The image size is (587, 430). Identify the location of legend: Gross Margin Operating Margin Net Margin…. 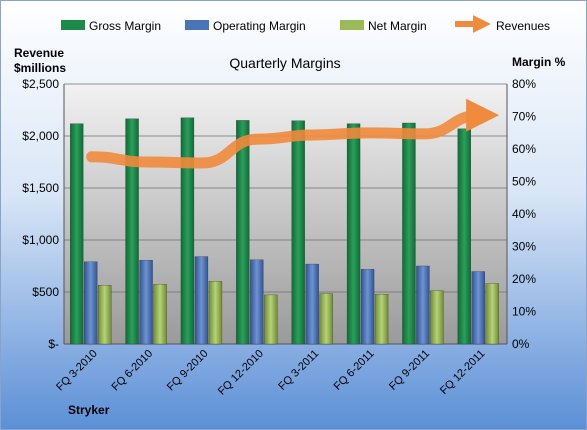
(305, 24).